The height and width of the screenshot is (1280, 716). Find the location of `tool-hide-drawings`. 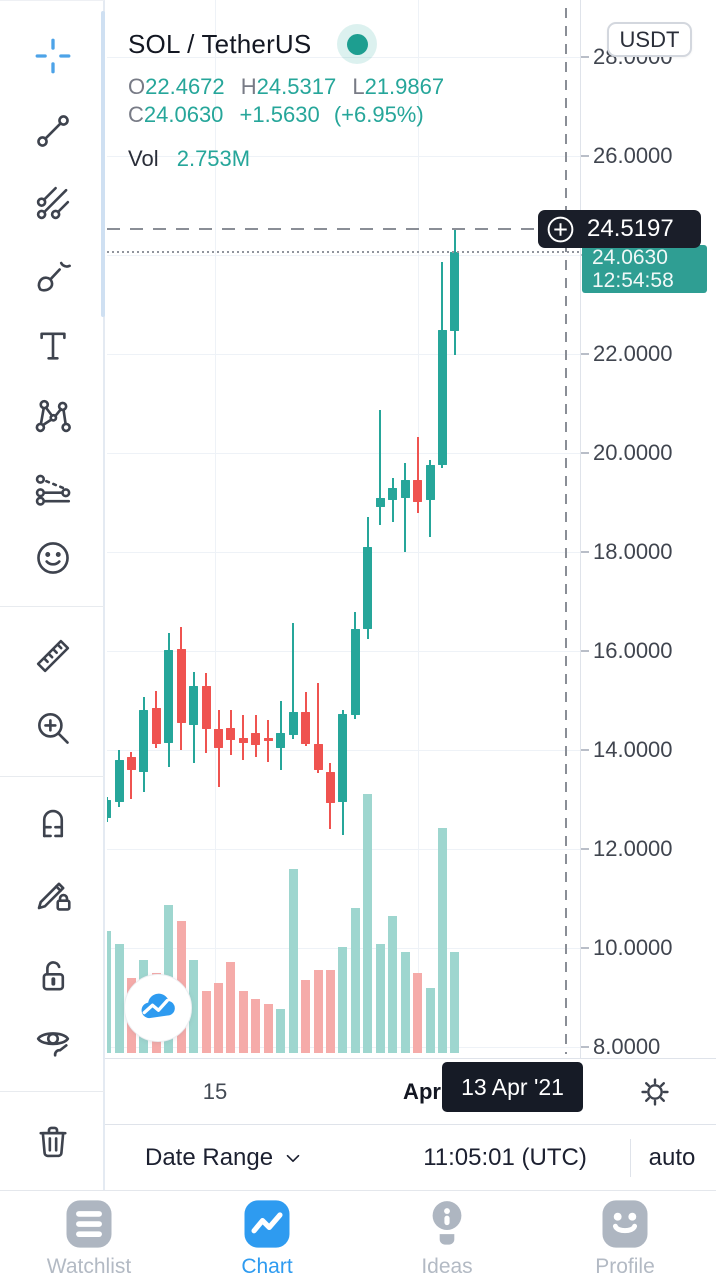

tool-hide-drawings is located at coordinates (53, 1041).